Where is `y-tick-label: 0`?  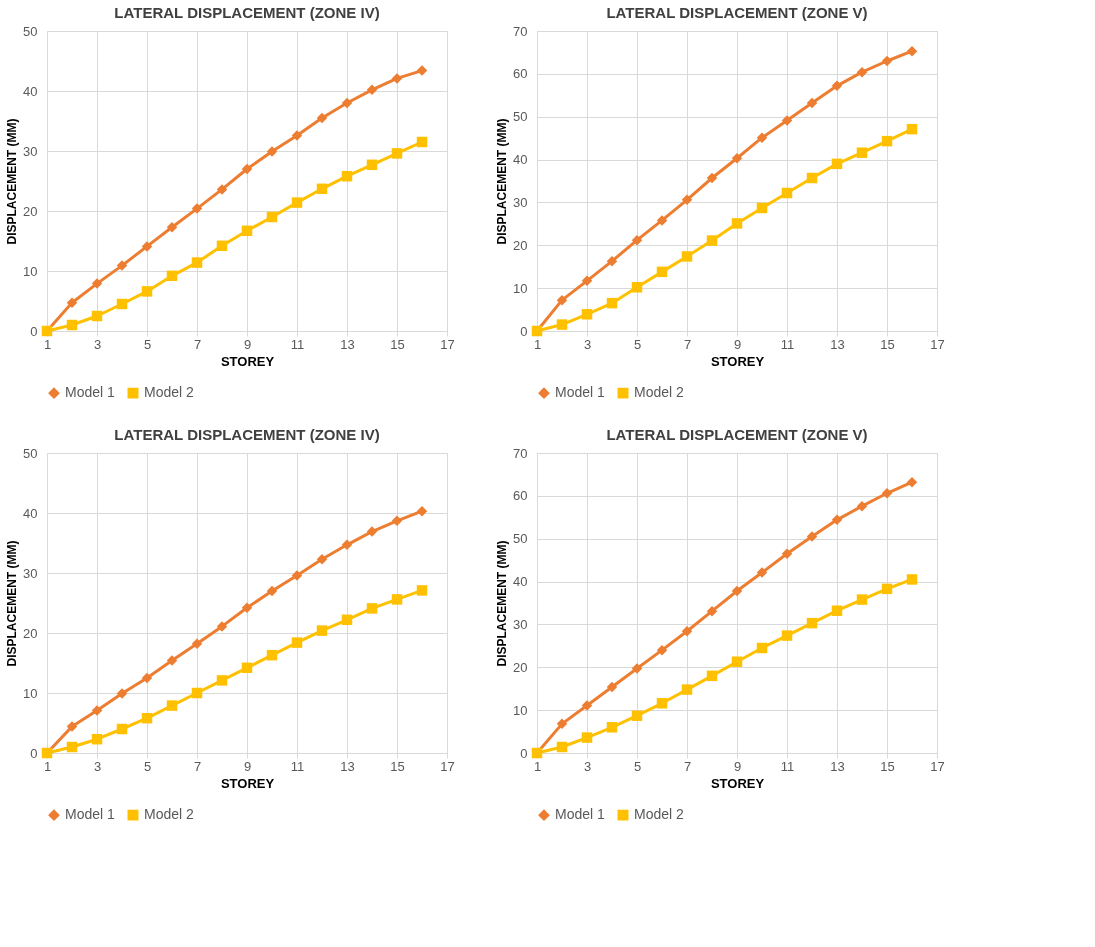
y-tick-label: 0 is located at coordinates (34, 331).